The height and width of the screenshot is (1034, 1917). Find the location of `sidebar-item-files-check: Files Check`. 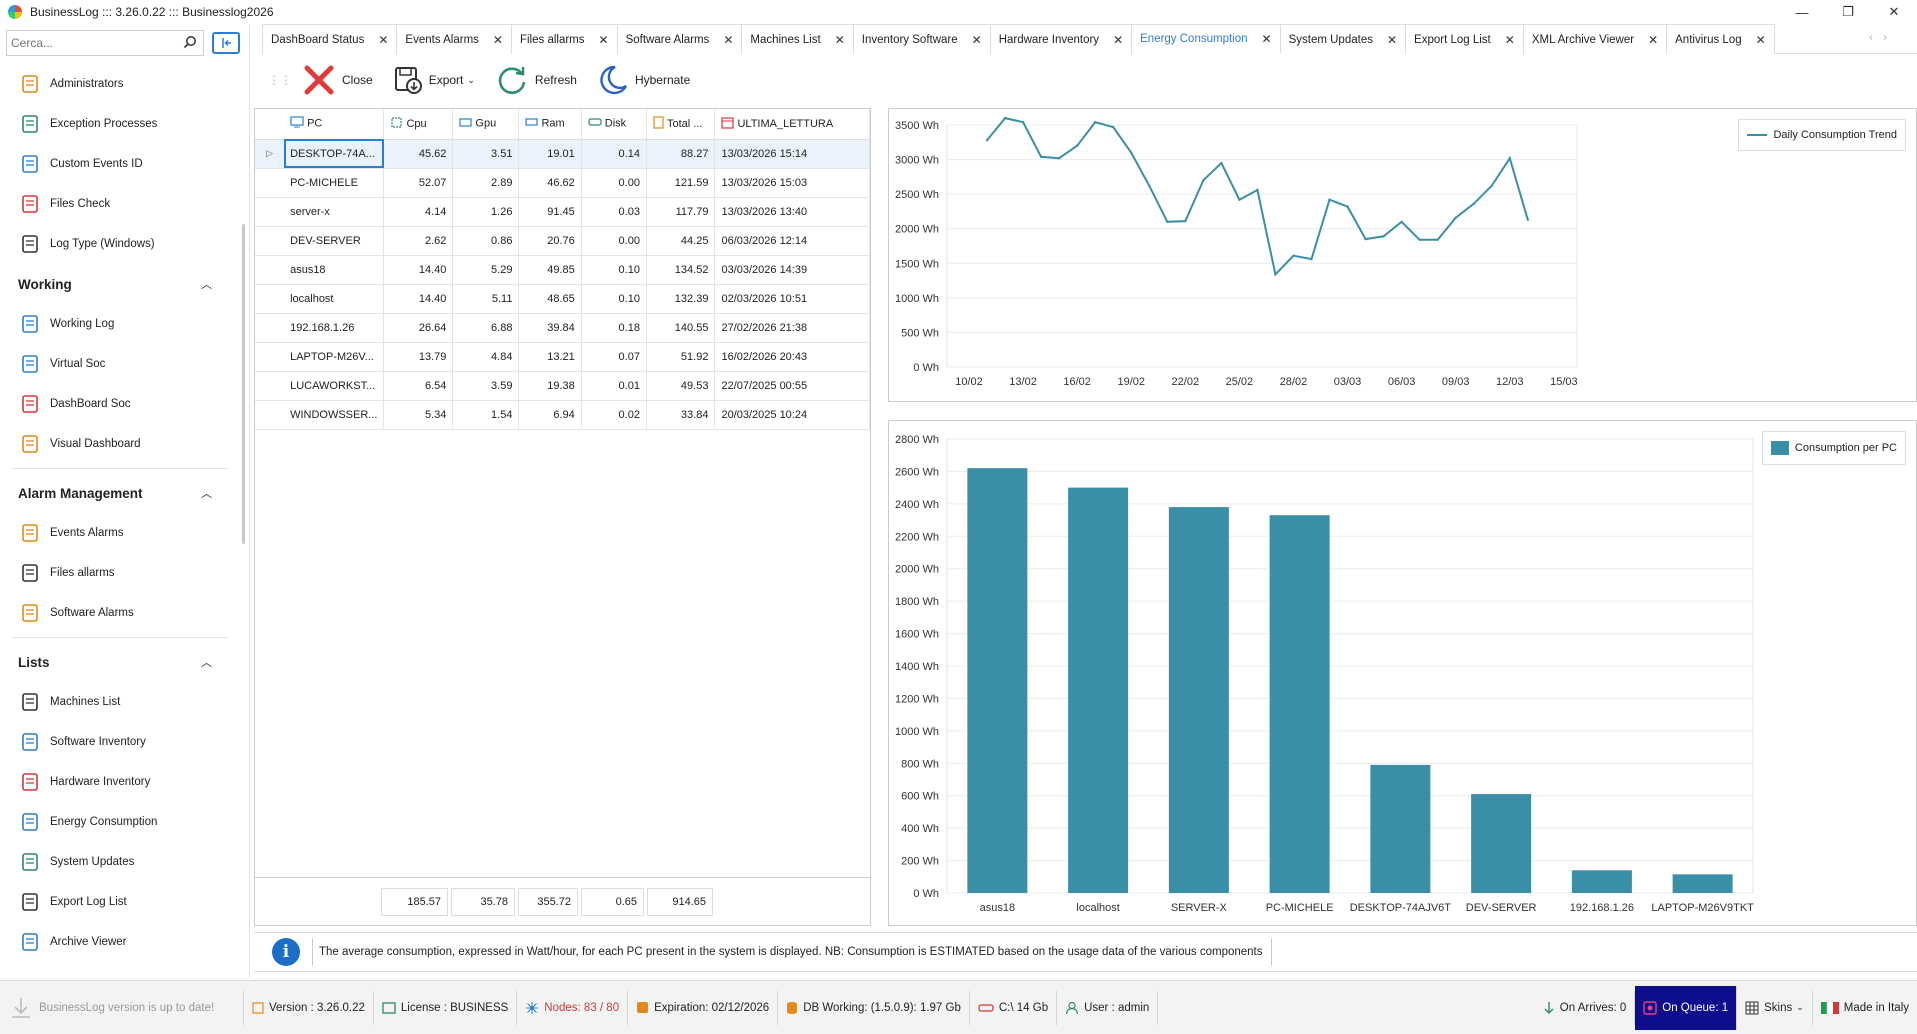

sidebar-item-files-check: Files Check is located at coordinates (120, 204).